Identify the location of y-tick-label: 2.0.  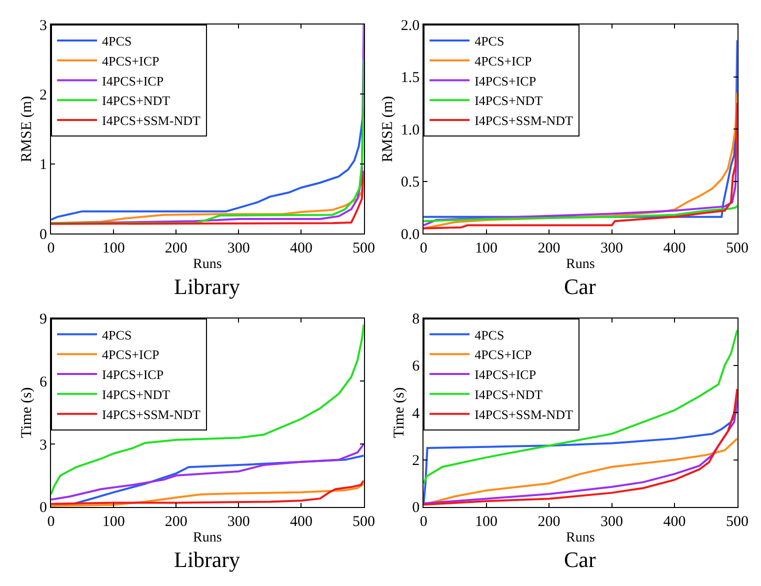
(410, 26).